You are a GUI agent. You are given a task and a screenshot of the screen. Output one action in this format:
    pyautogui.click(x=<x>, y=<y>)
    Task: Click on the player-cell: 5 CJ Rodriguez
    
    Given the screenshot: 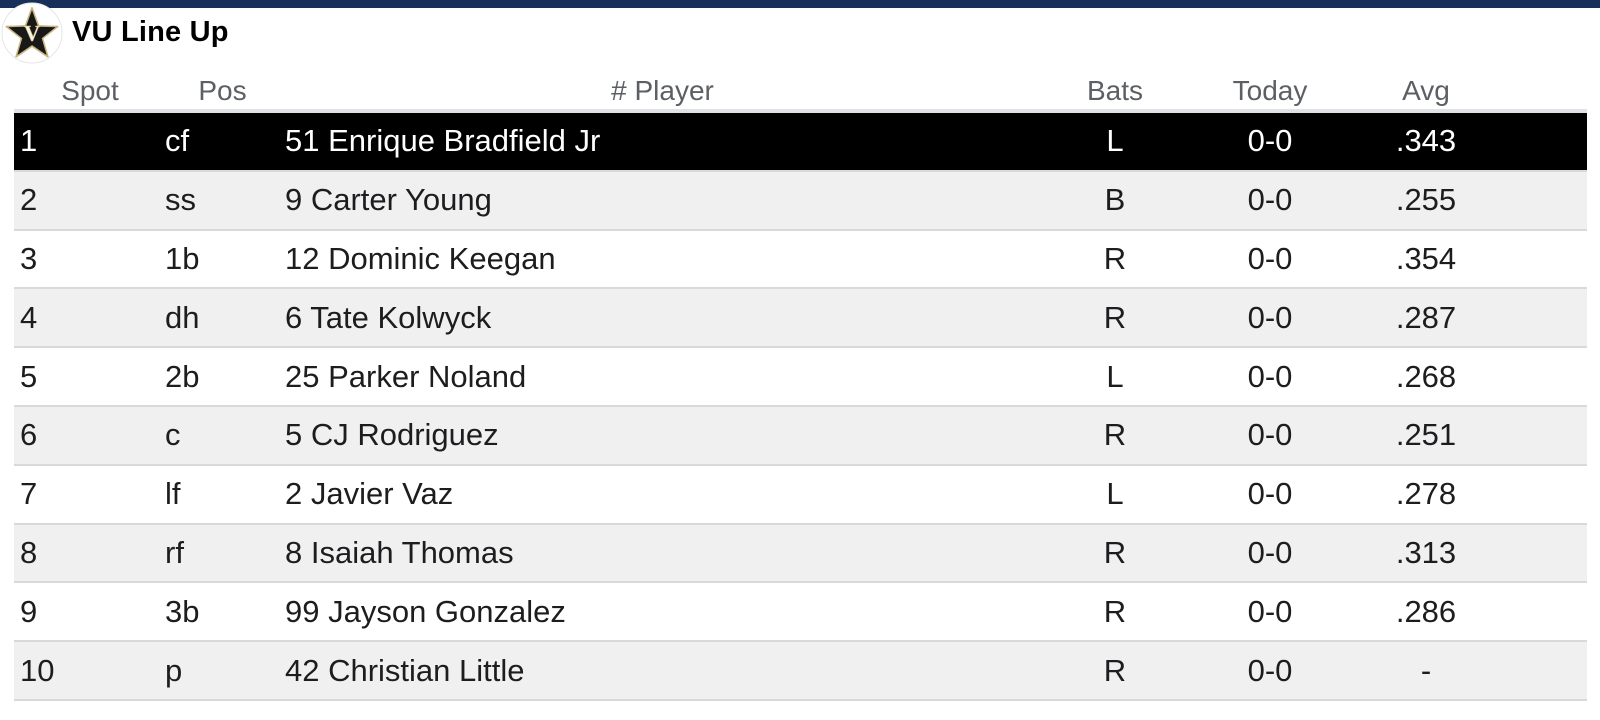 What is the action you would take?
    pyautogui.click(x=392, y=435)
    